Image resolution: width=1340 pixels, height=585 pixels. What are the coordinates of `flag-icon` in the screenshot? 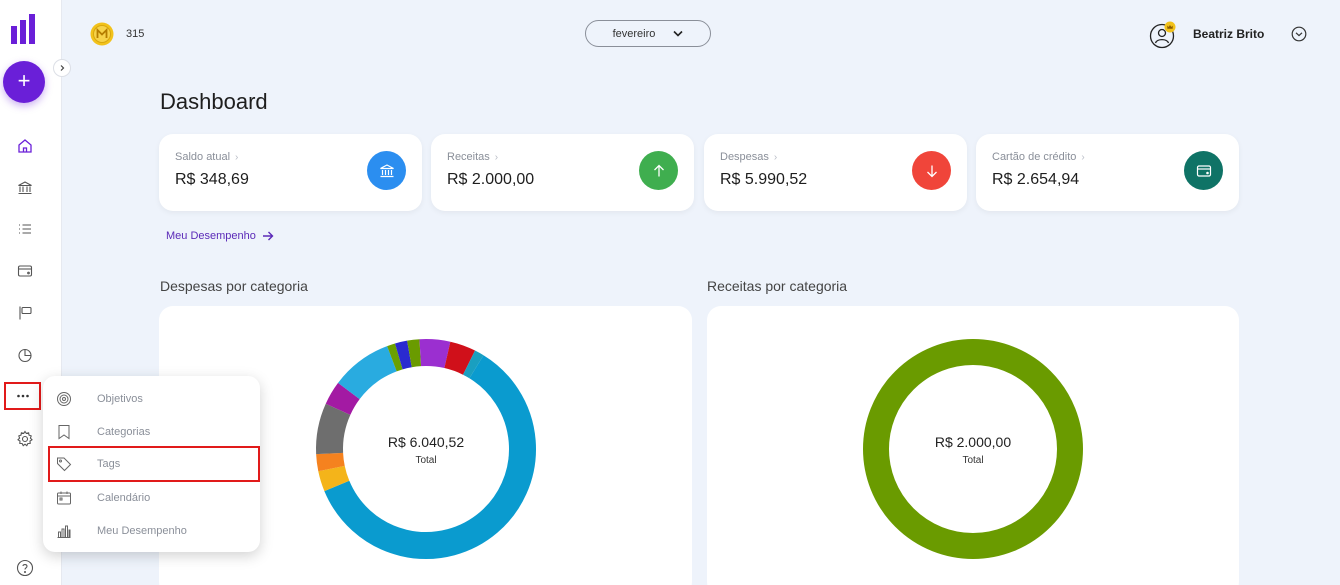 It's located at (25, 313).